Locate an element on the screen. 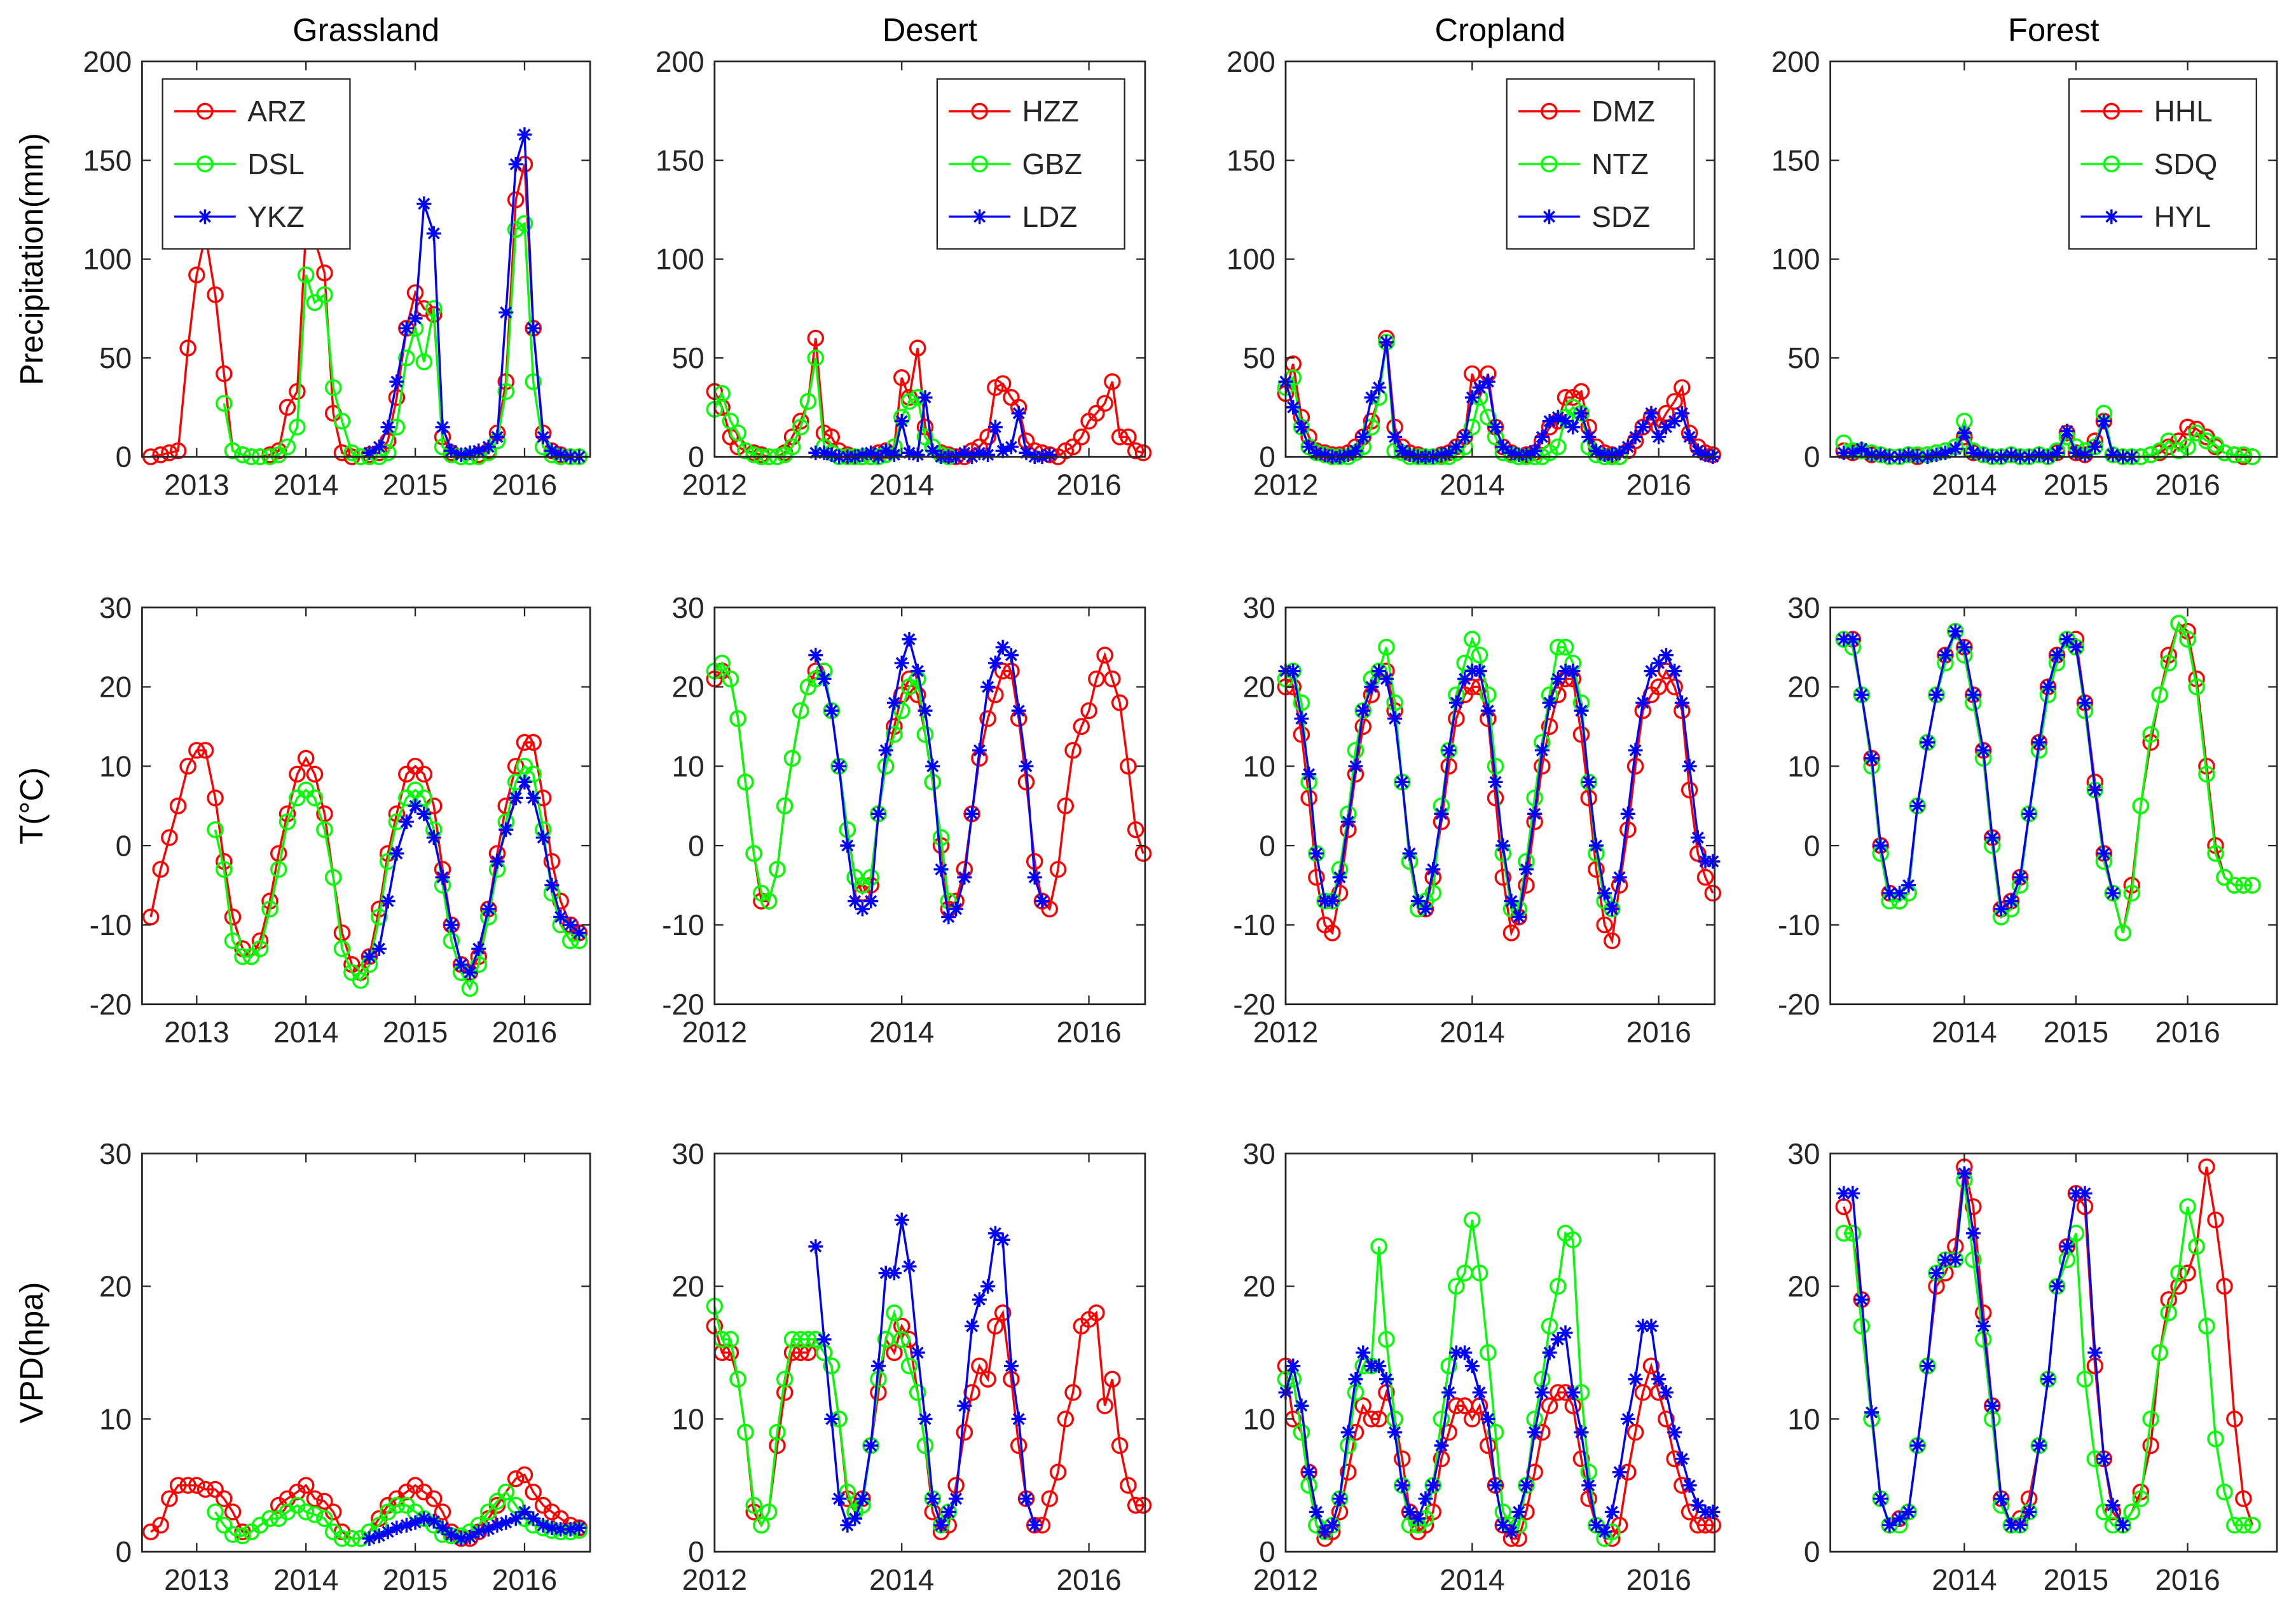 The height and width of the screenshot is (1621, 2296). y-tick-label: 30 is located at coordinates (115, 607).